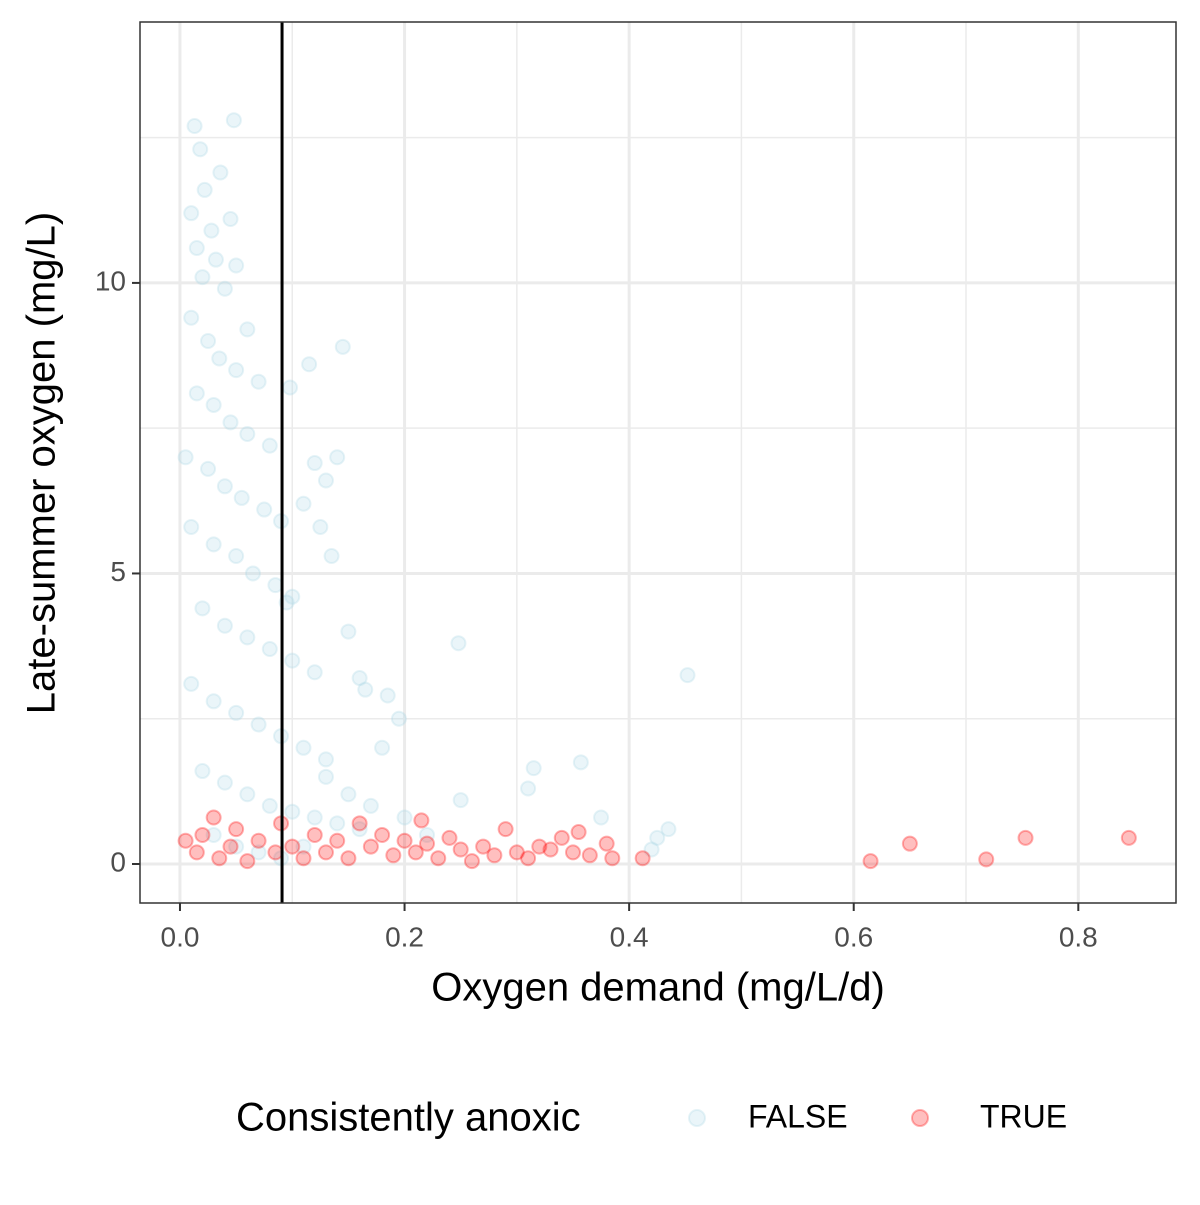 This screenshot has height=1205, width=1200. Describe the element at coordinates (1078, 936) in the screenshot. I see `x-tick-label: 0.8` at that location.